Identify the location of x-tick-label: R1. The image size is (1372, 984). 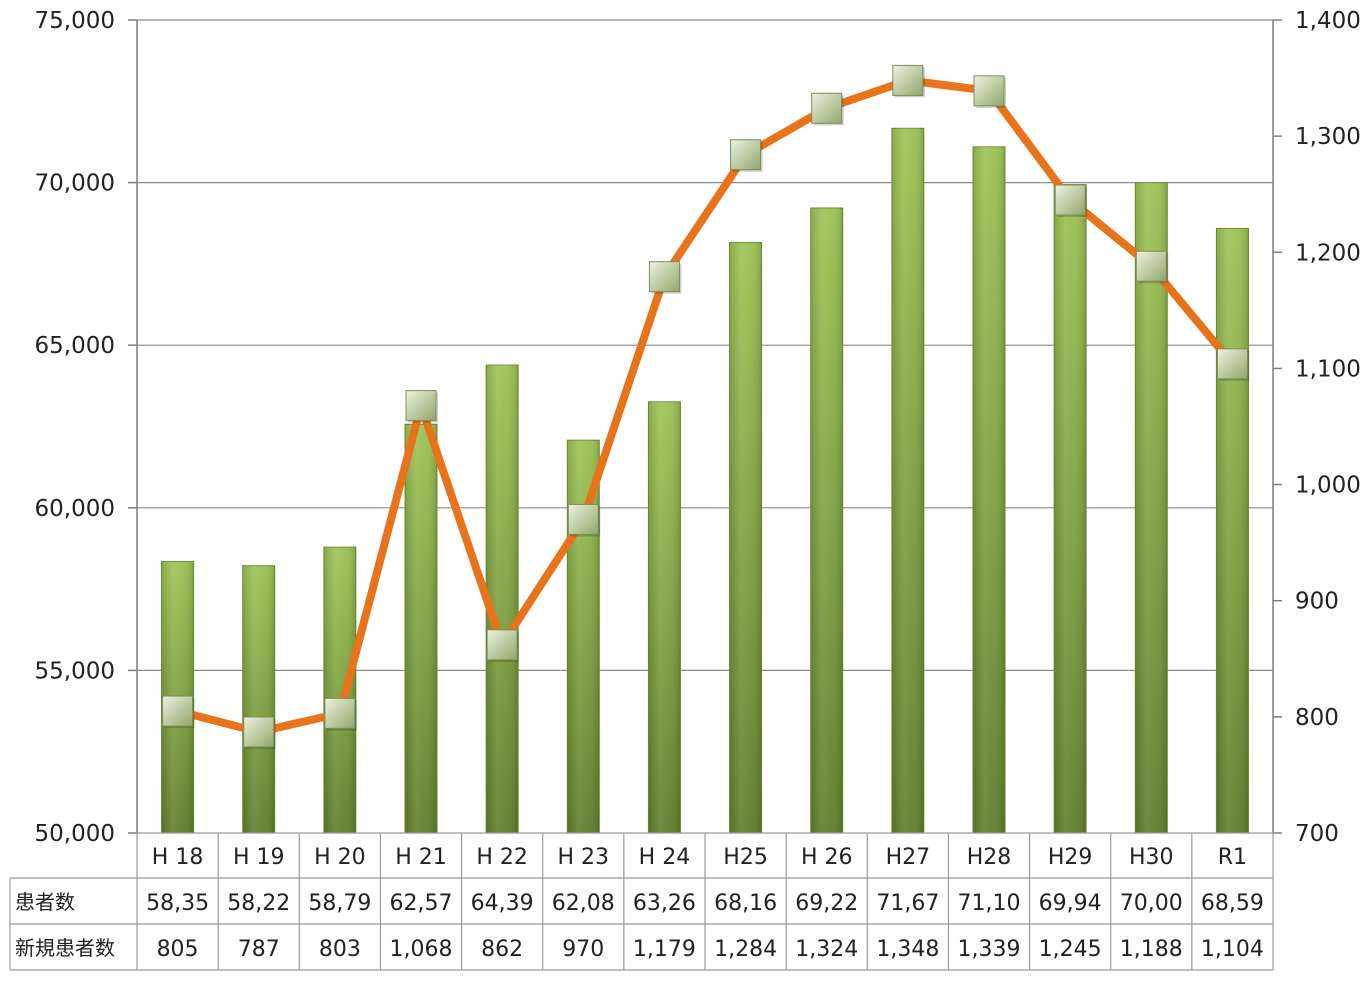
(1232, 857).